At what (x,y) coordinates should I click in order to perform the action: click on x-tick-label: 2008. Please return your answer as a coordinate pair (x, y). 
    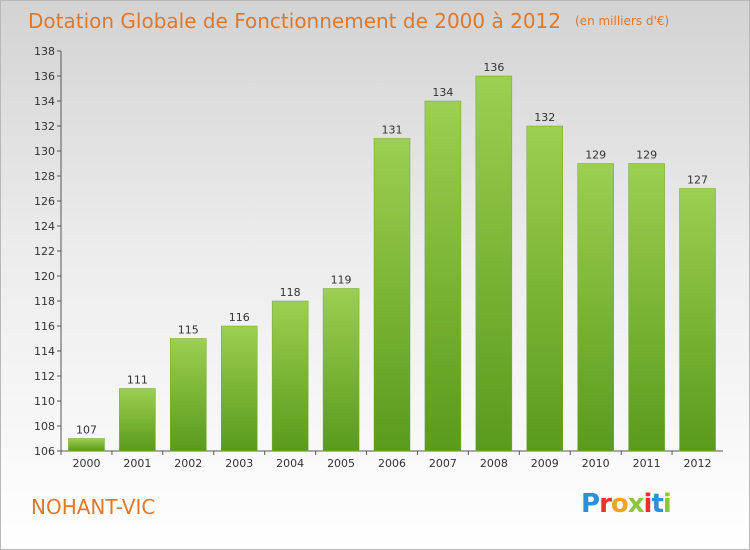
    Looking at the image, I should click on (494, 463).